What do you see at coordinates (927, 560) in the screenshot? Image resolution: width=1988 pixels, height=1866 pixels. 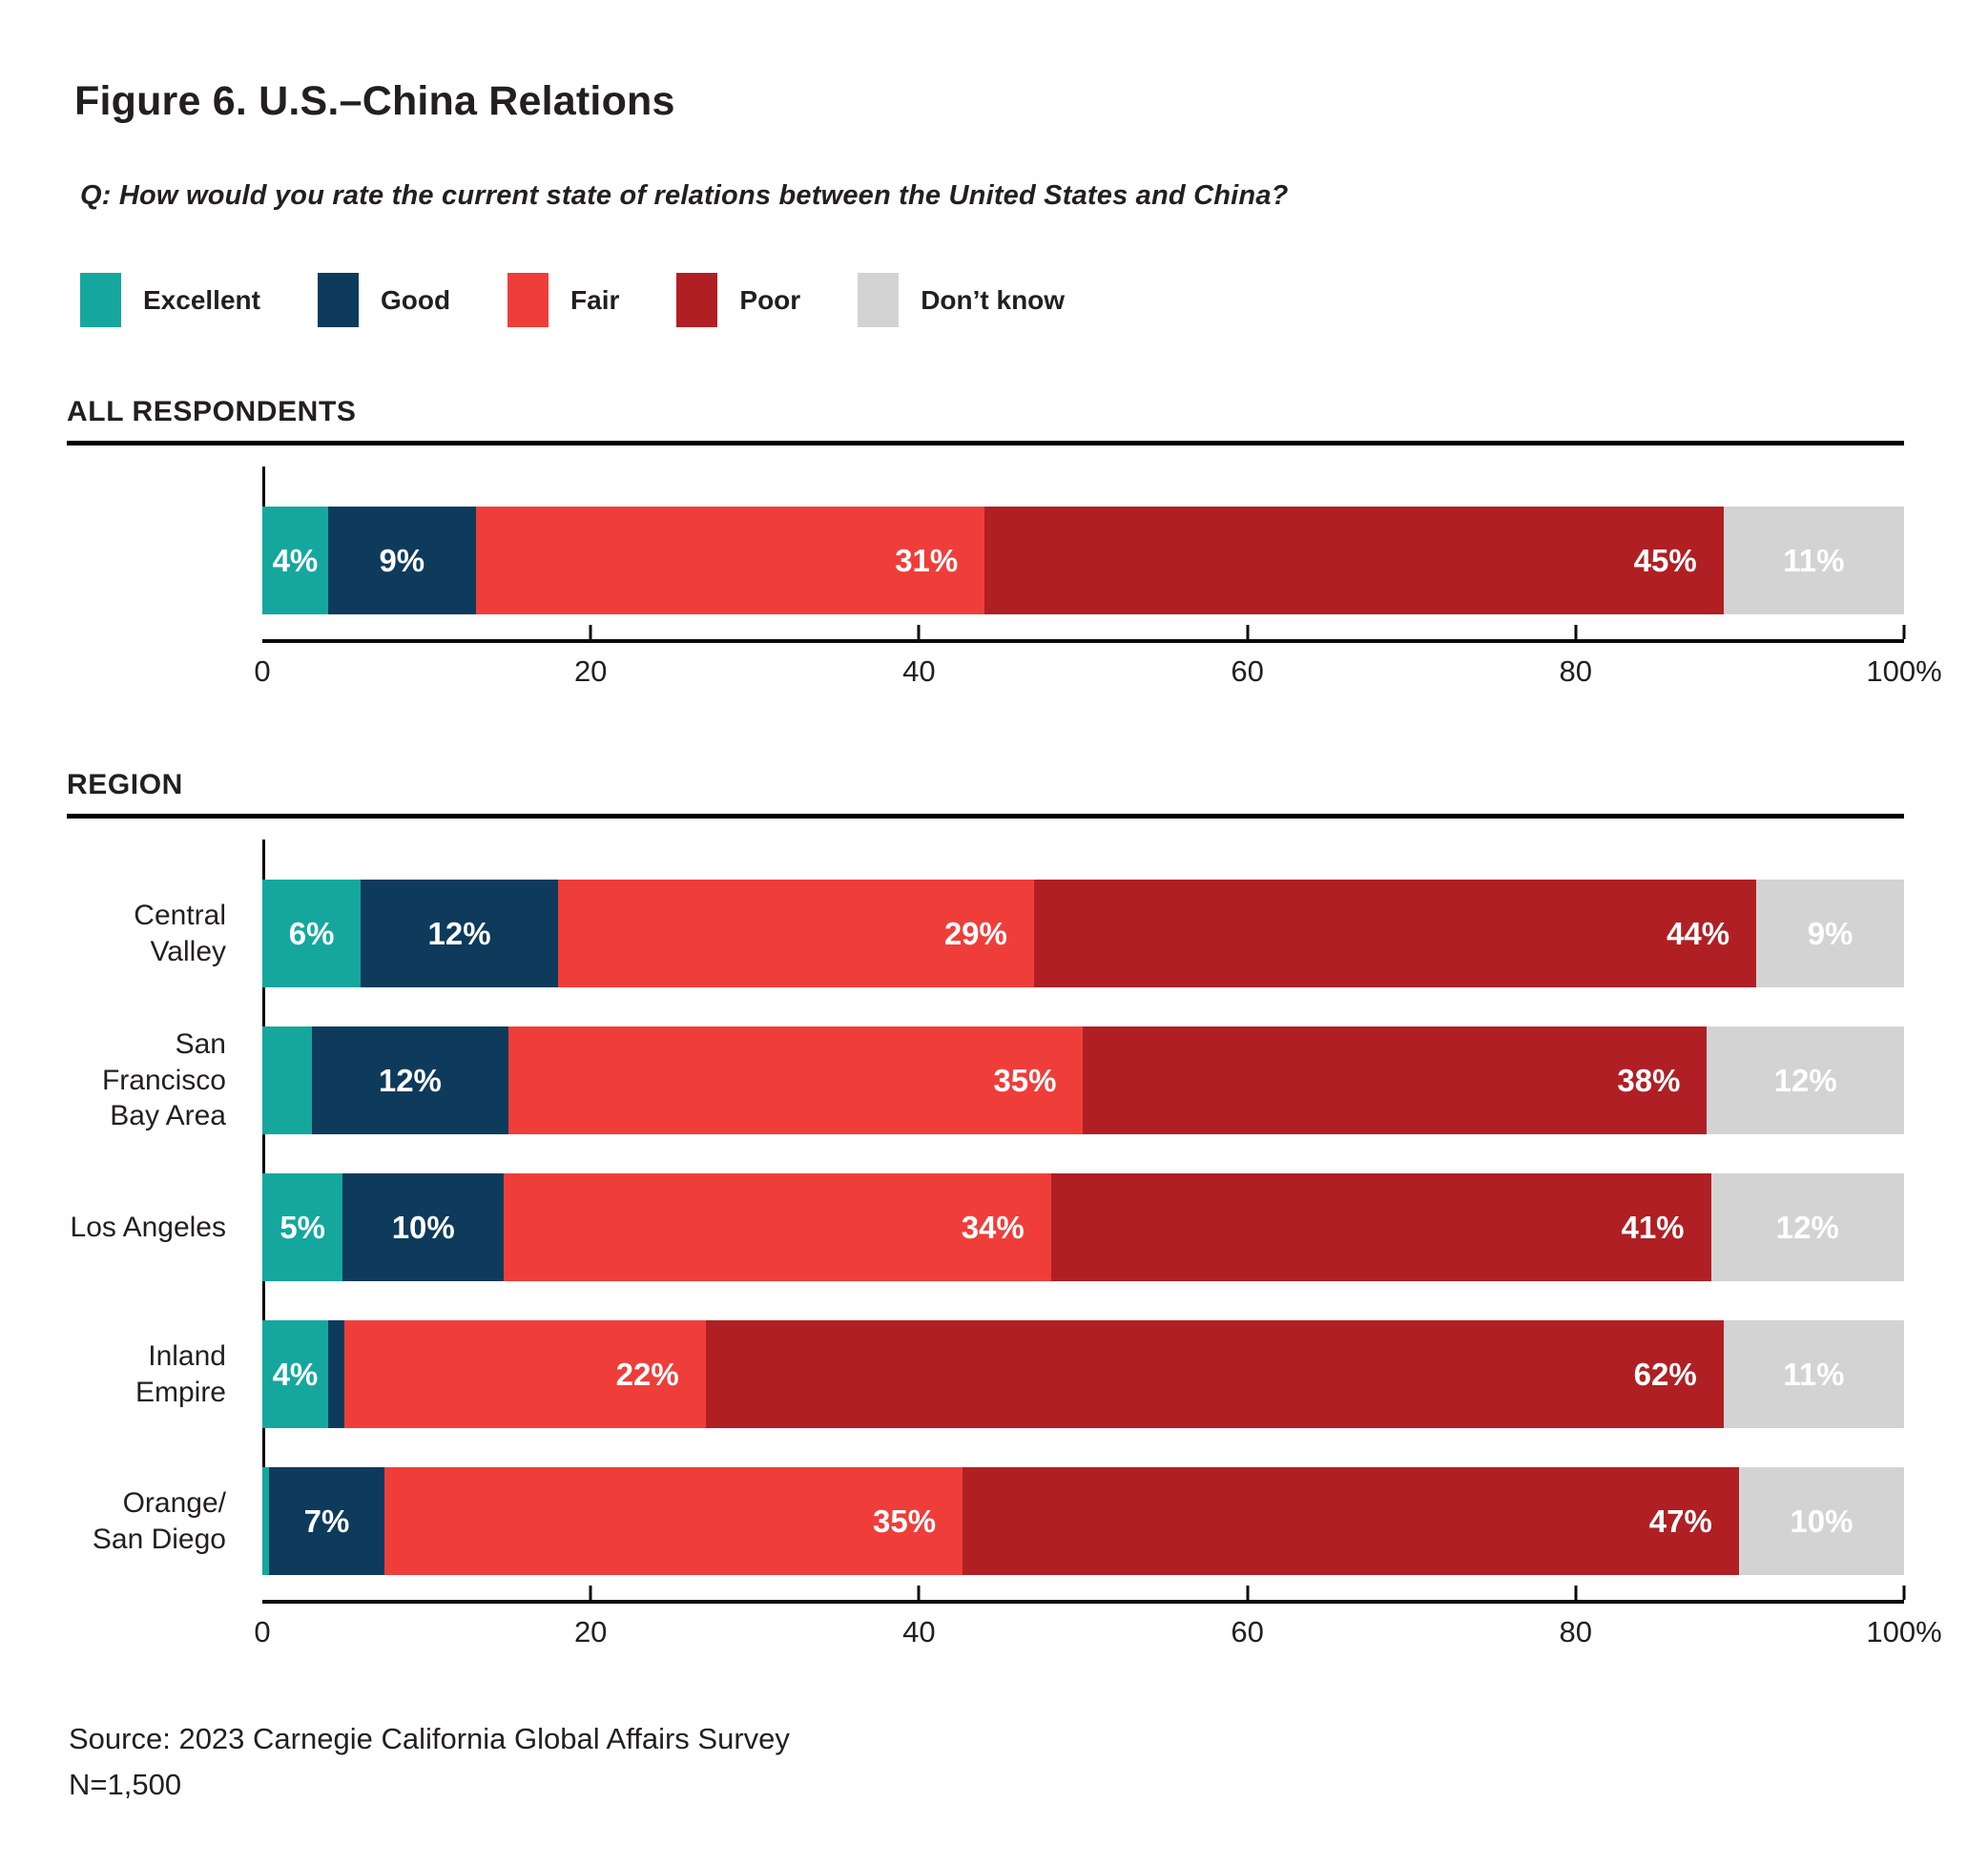 I see `bar-segment-label: 31%` at bounding box center [927, 560].